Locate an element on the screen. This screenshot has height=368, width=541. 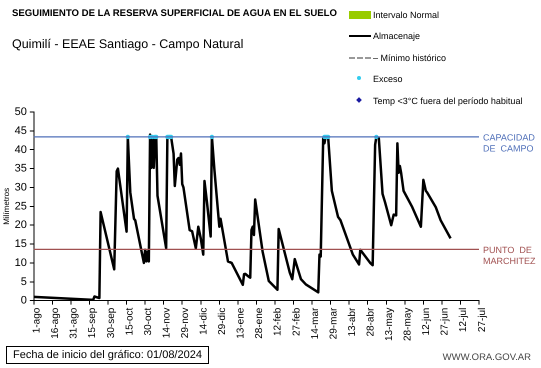
legend-label: Intervalo Normal is located at coordinates (406, 15).